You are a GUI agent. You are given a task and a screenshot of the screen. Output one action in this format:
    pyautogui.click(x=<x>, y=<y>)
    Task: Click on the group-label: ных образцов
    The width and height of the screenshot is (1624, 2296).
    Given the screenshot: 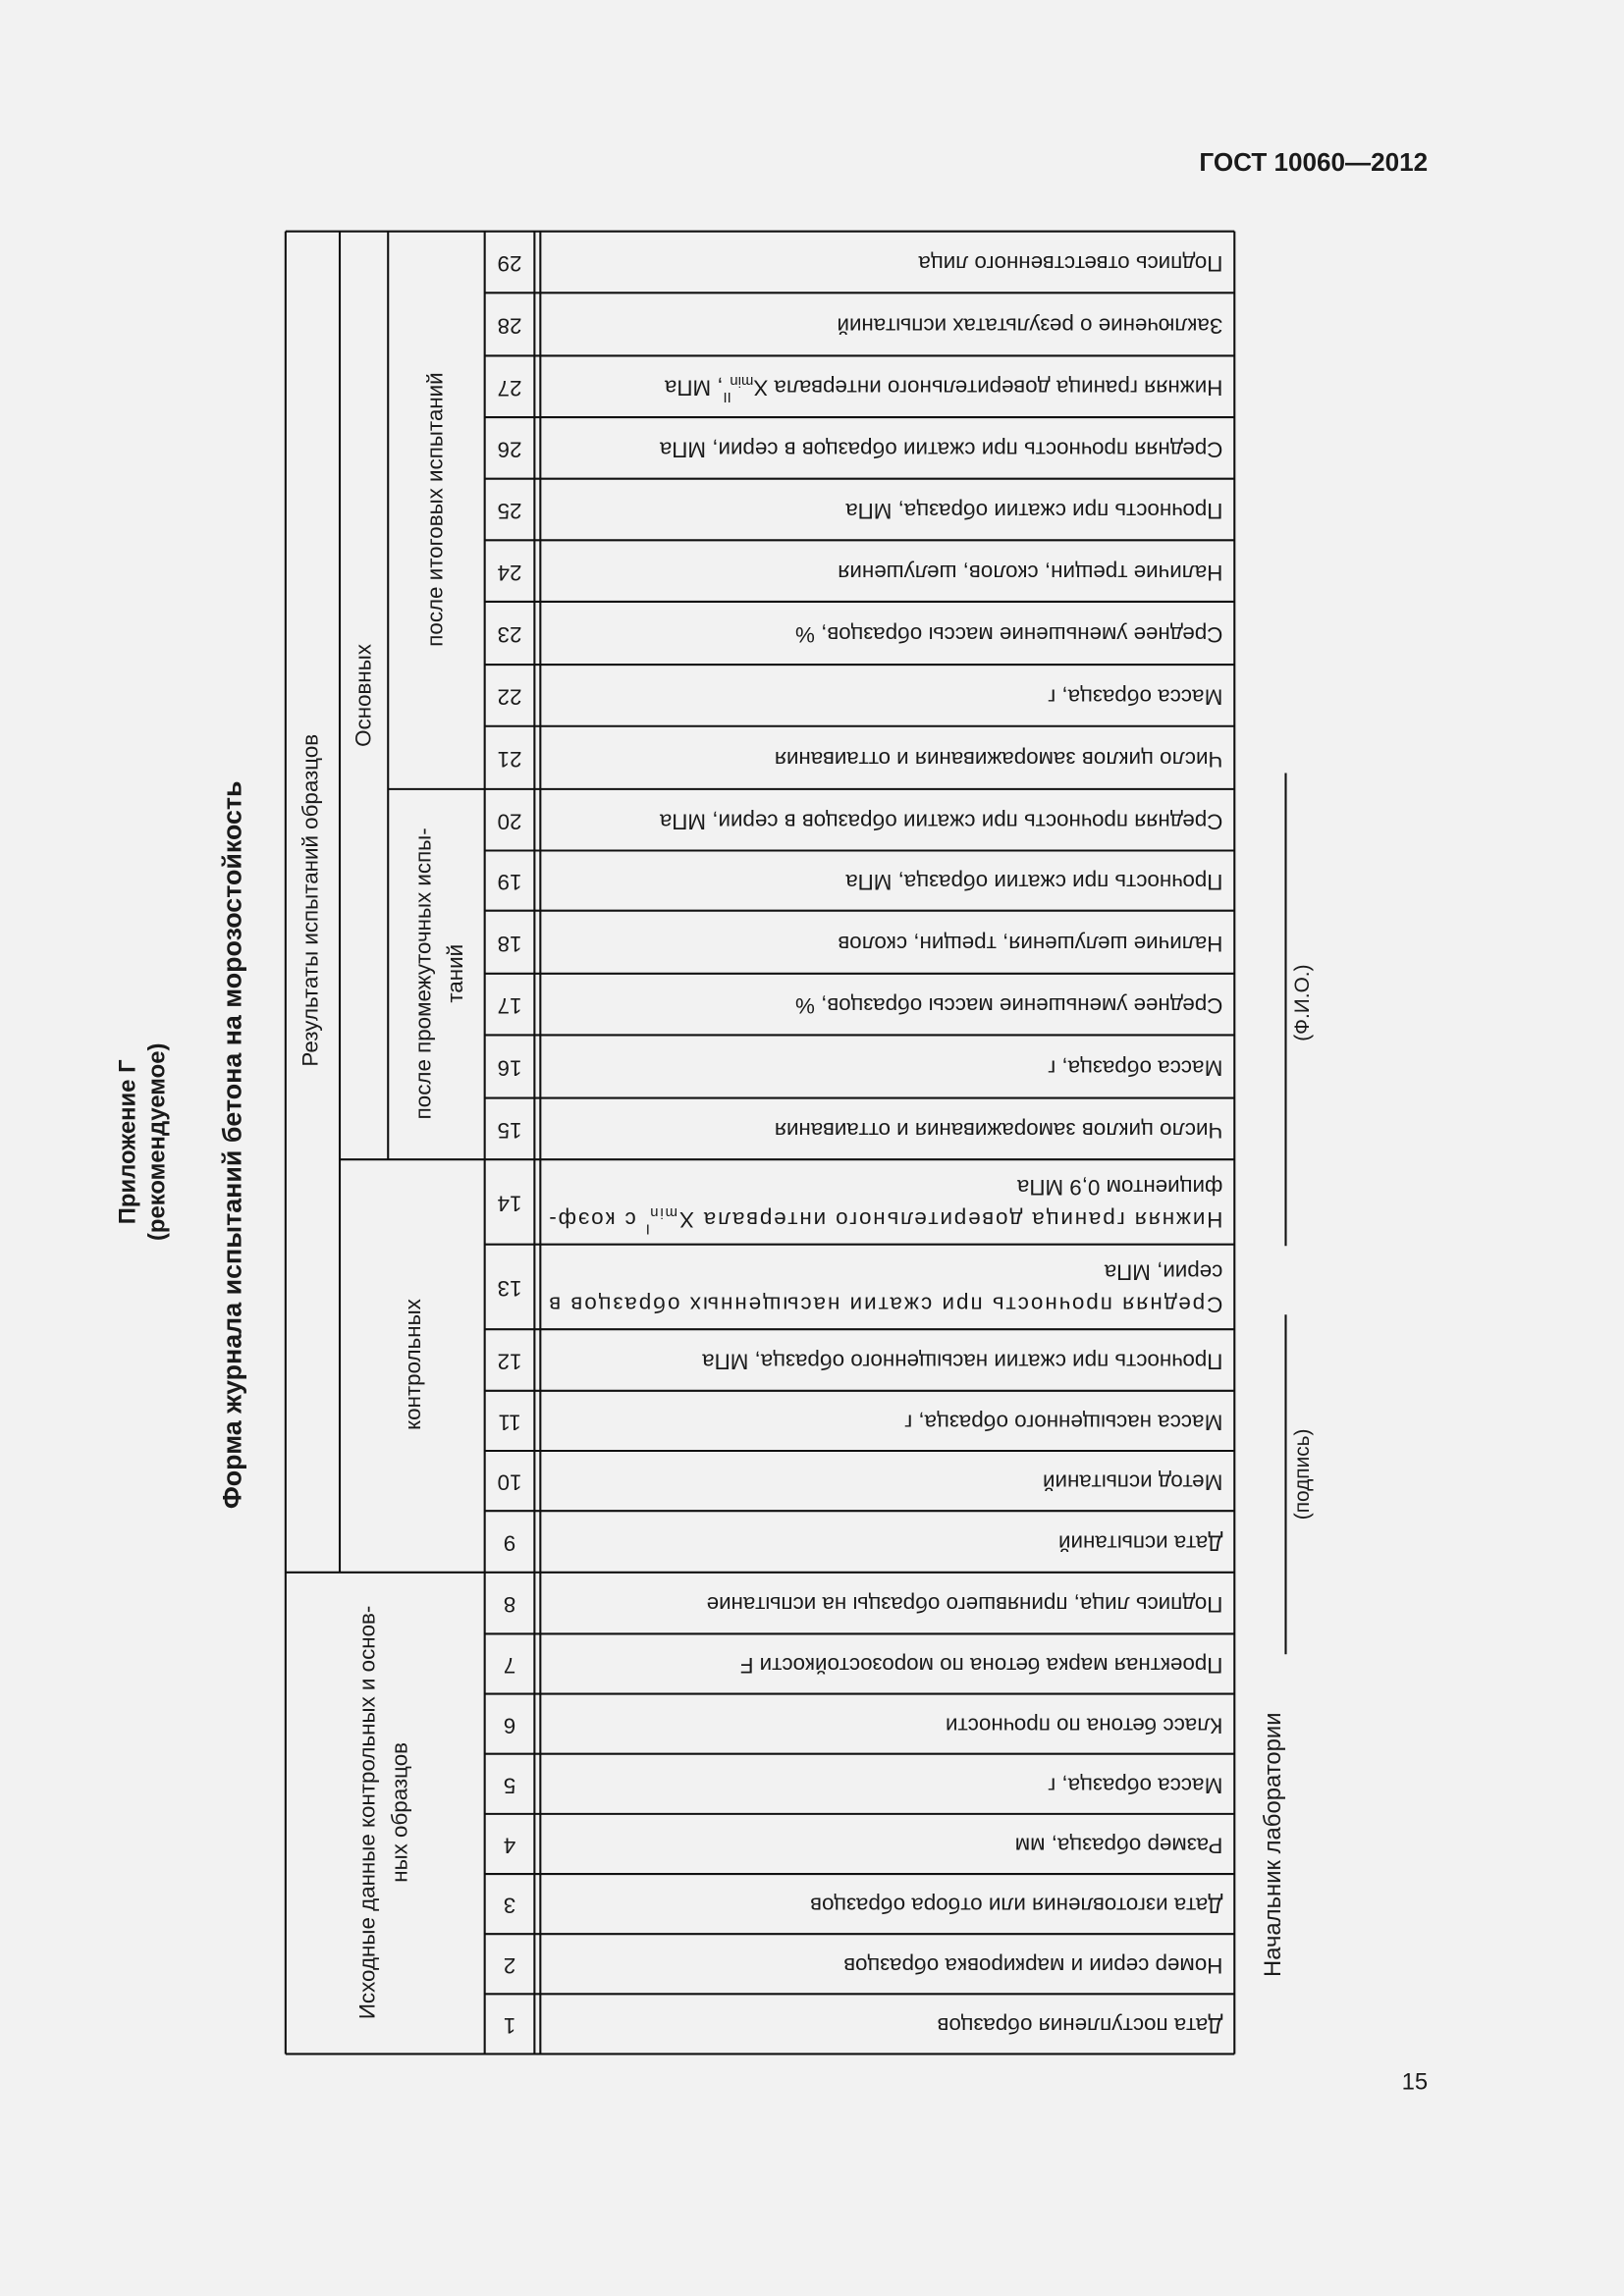 What is the action you would take?
    pyautogui.click(x=400, y=1813)
    